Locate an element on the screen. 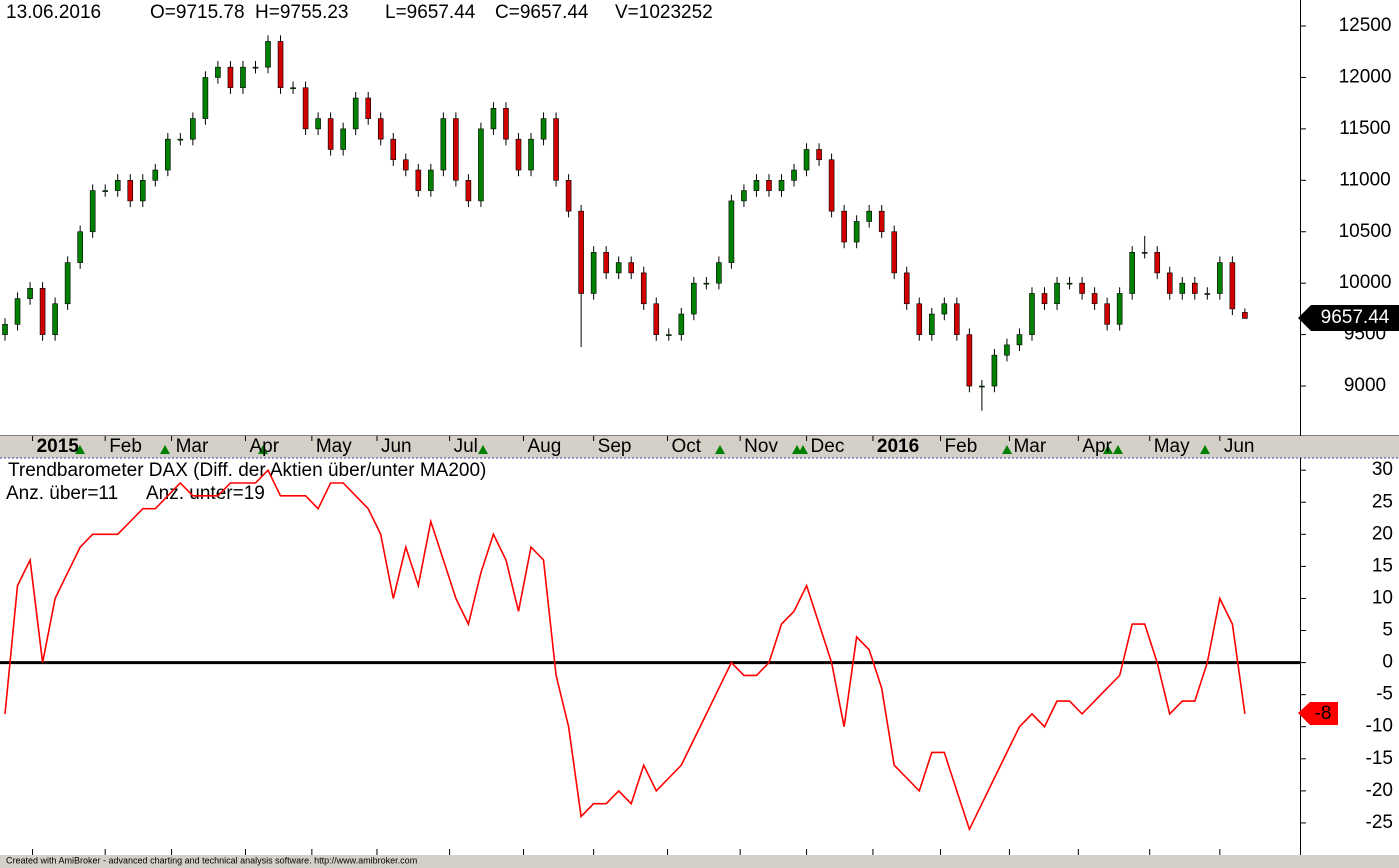 The image size is (1399, 868). y-tick-label: -20 is located at coordinates (1379, 790).